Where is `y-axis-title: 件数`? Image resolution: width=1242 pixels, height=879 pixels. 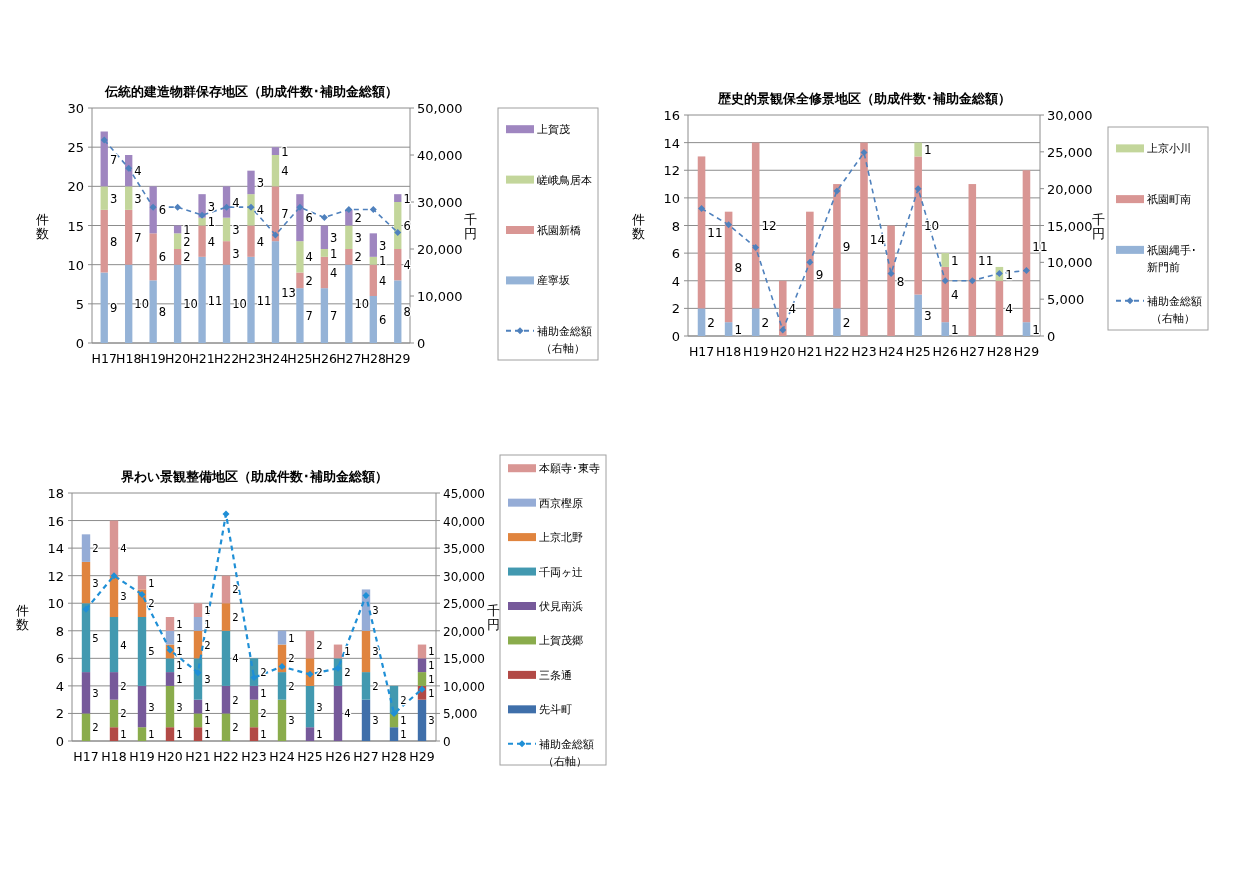 y-axis-title: 件数 is located at coordinates (638, 226).